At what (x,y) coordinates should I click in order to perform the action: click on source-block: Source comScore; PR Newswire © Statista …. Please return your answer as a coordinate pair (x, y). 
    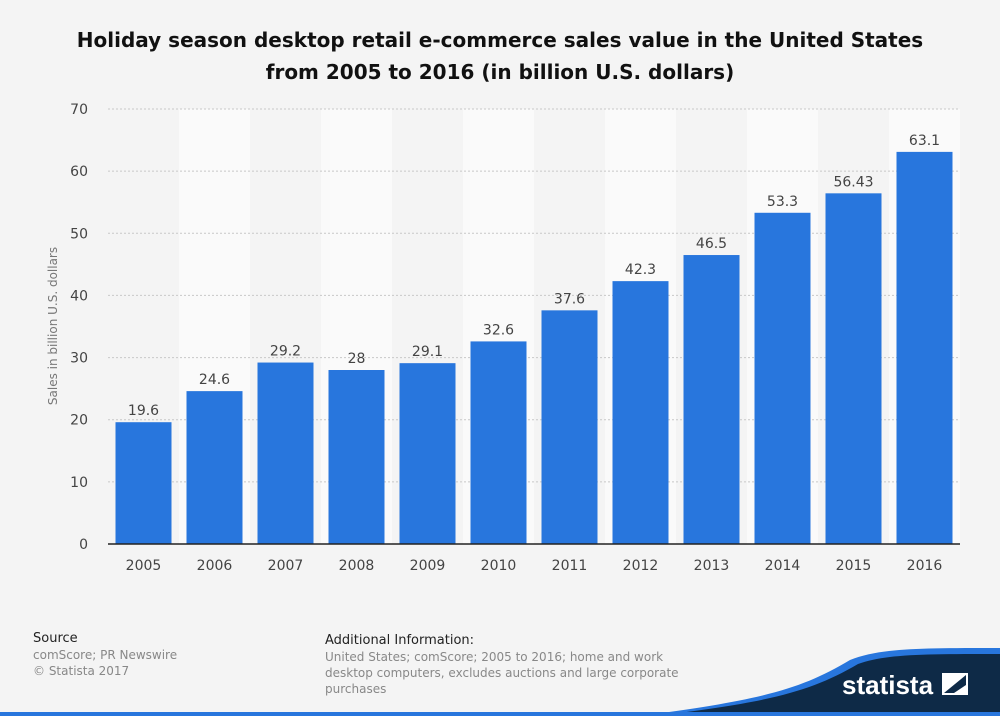
    Looking at the image, I should click on (105, 655).